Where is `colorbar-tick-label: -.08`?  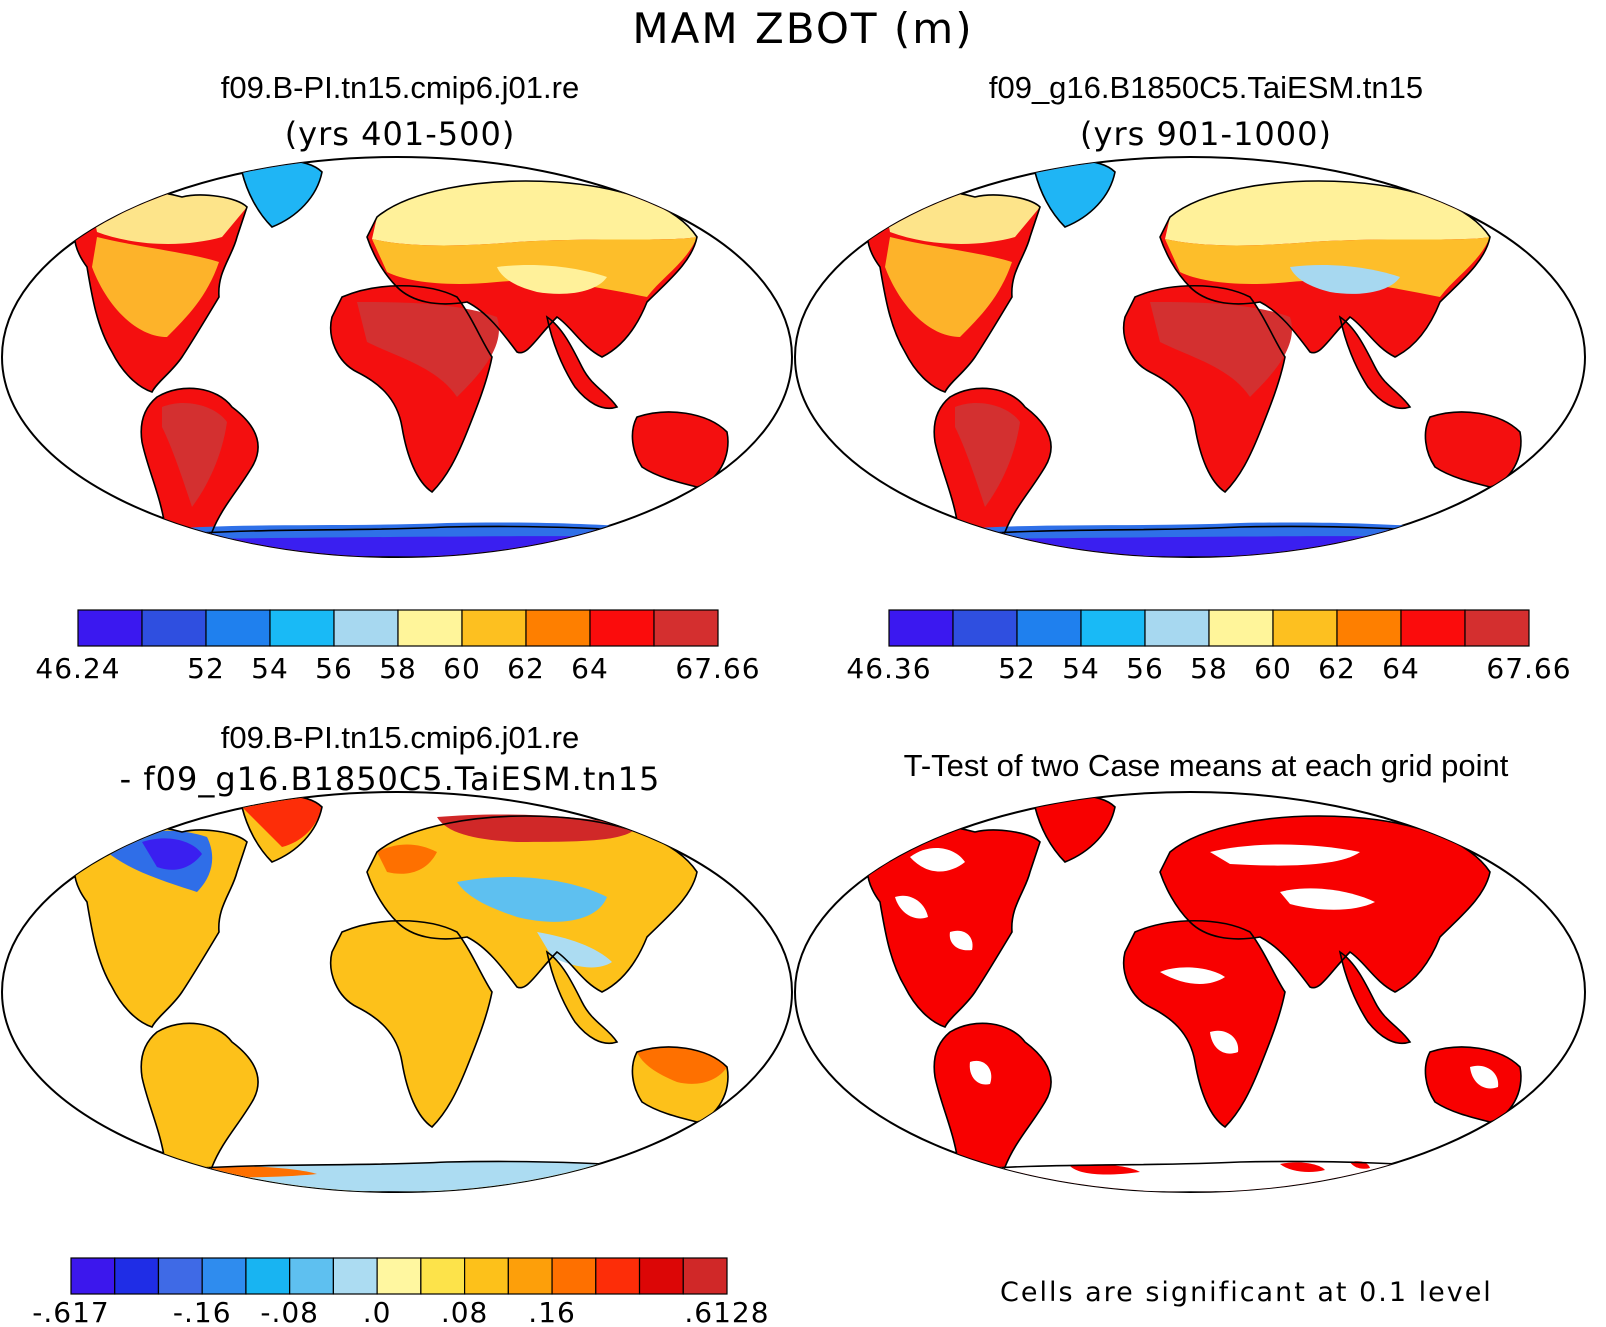
colorbar-tick-label: -.08 is located at coordinates (289, 1311).